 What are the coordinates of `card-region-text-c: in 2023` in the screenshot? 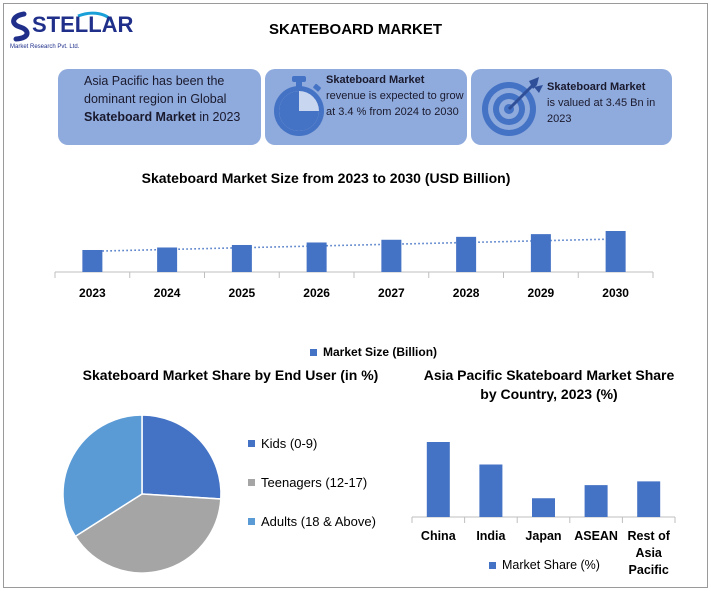 It's located at (218, 117).